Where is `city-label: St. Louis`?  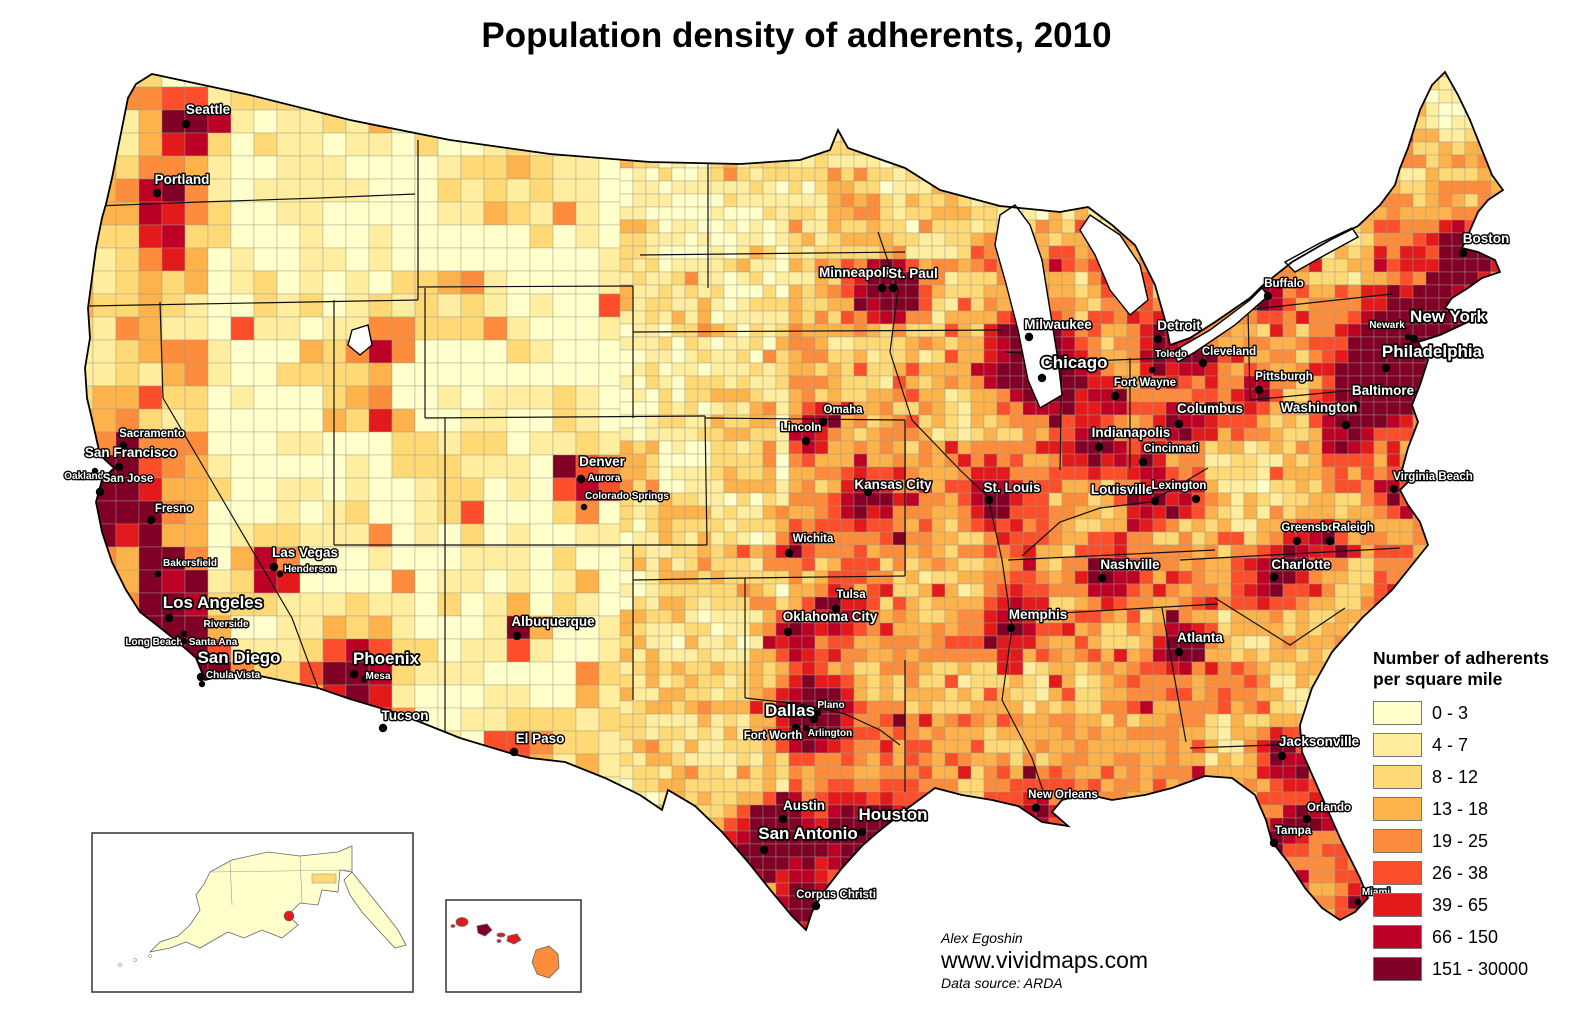
city-label: St. Louis is located at coordinates (1012, 487).